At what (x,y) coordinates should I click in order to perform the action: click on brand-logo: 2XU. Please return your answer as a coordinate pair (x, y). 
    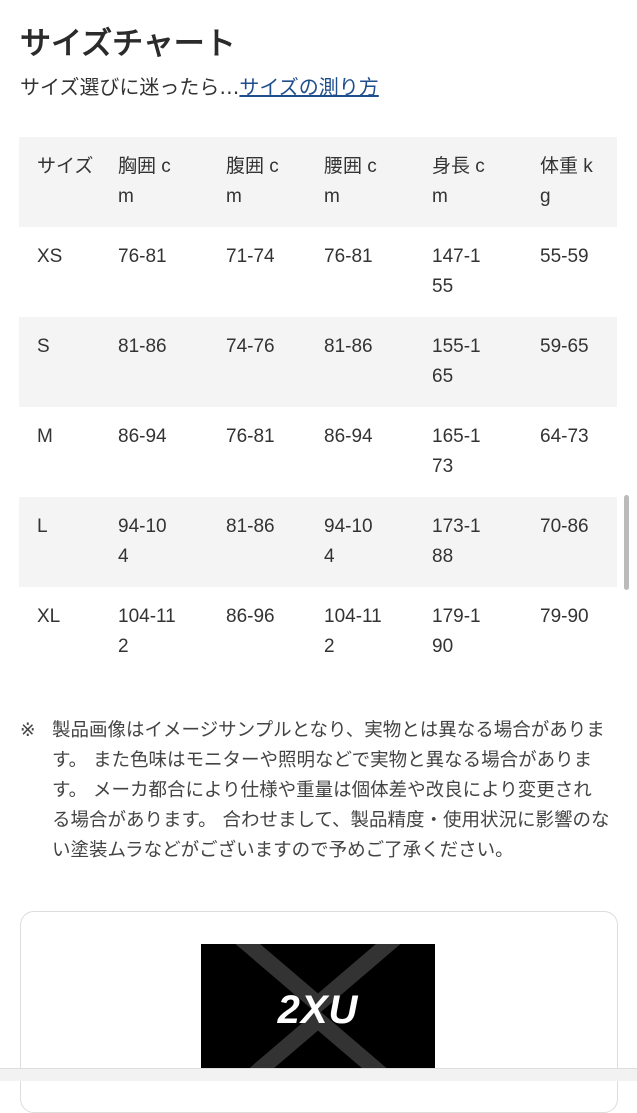
    Looking at the image, I should click on (318, 1012).